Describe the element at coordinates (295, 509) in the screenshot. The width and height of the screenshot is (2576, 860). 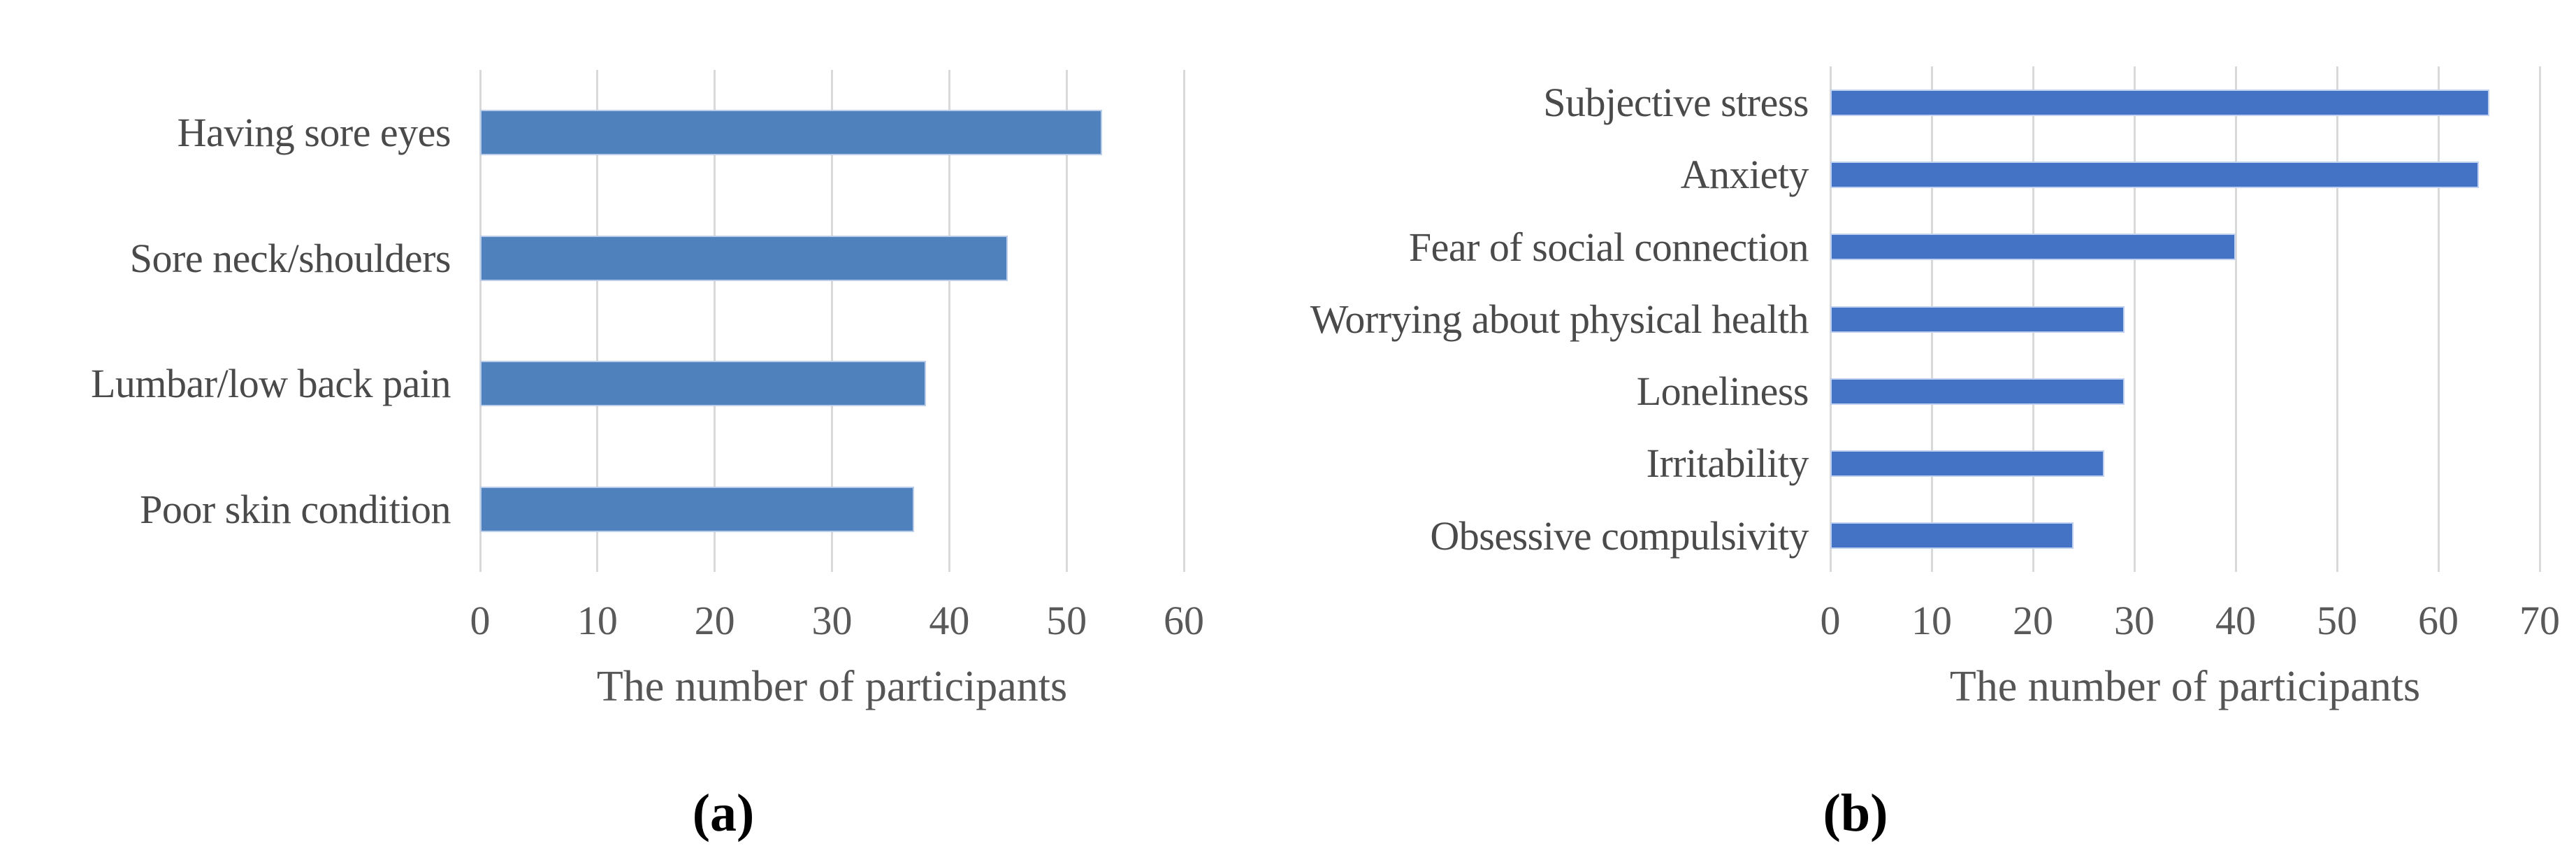
I see `category-label: Poor skin condition` at that location.